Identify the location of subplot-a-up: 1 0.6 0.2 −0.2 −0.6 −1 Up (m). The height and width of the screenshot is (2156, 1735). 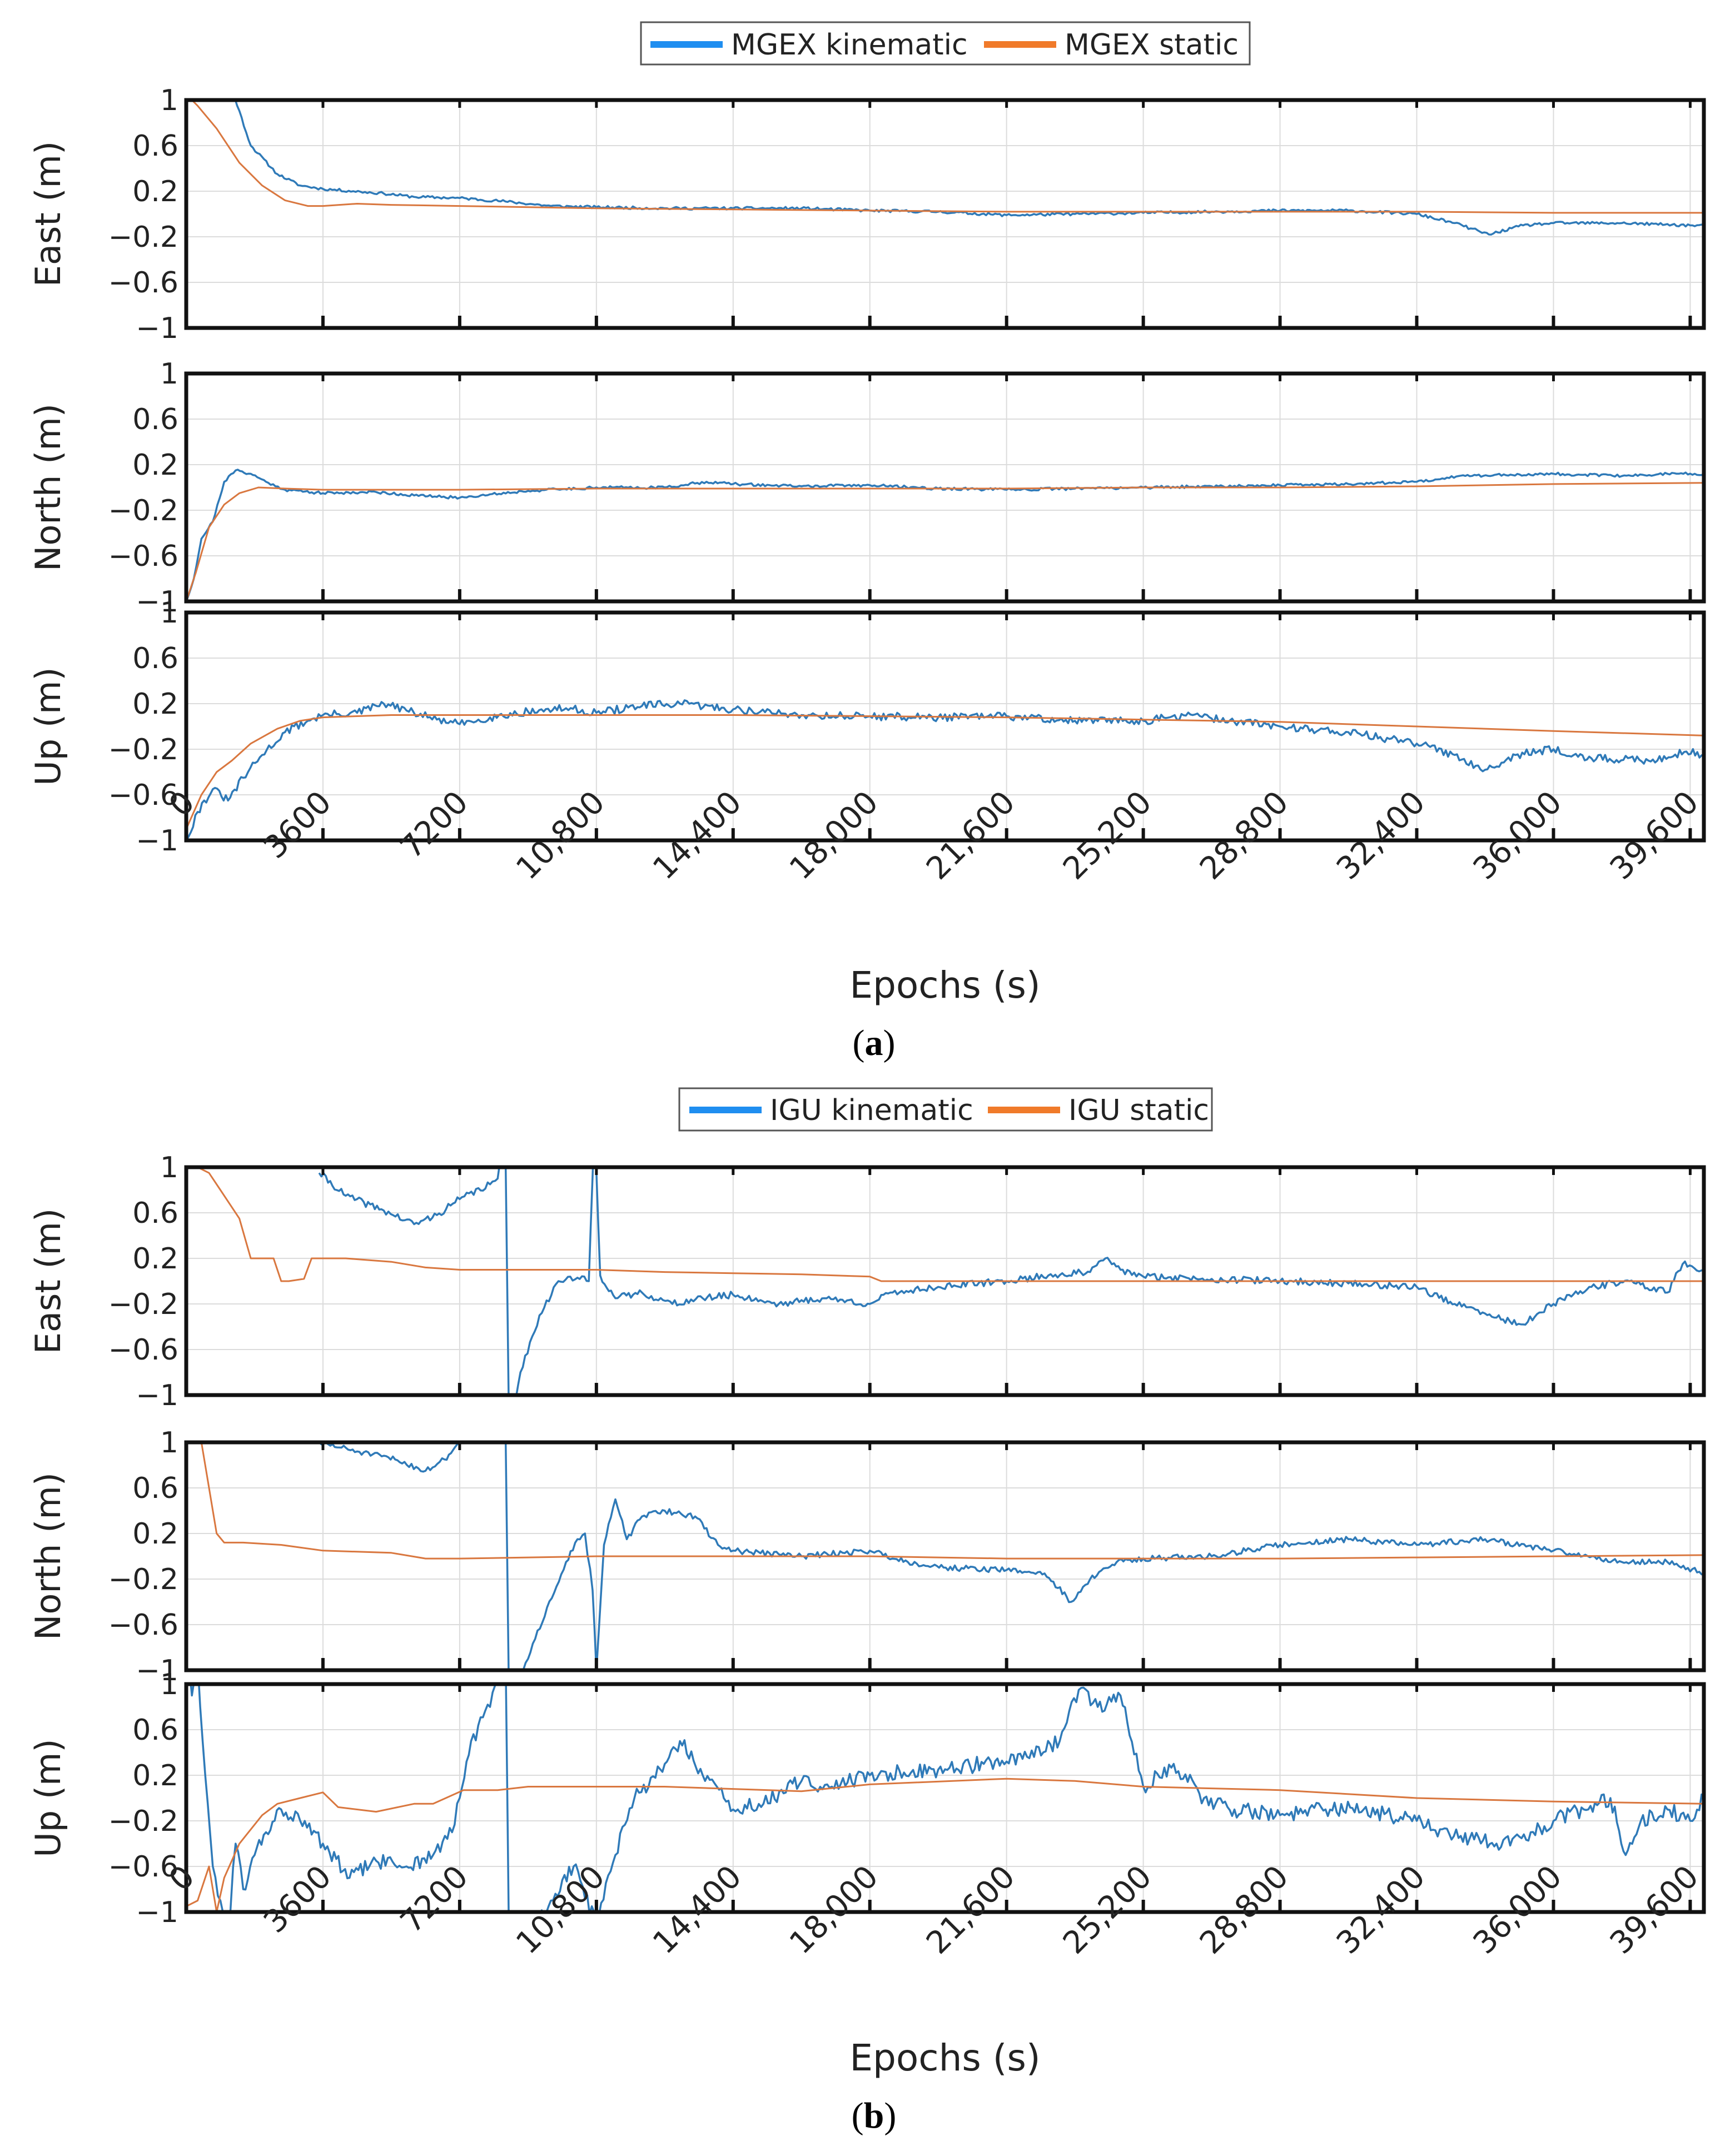
(867, 727).